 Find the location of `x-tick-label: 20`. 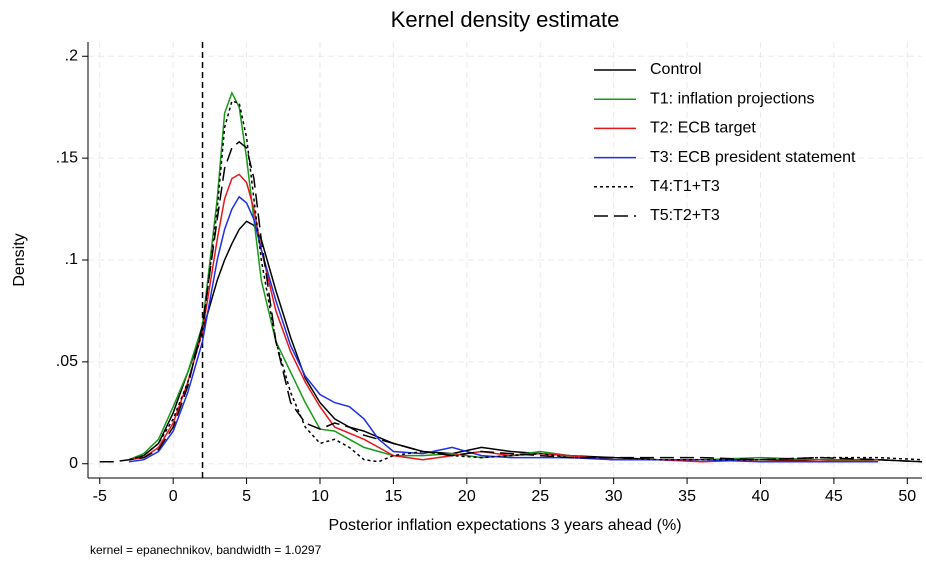

x-tick-label: 20 is located at coordinates (467, 496).